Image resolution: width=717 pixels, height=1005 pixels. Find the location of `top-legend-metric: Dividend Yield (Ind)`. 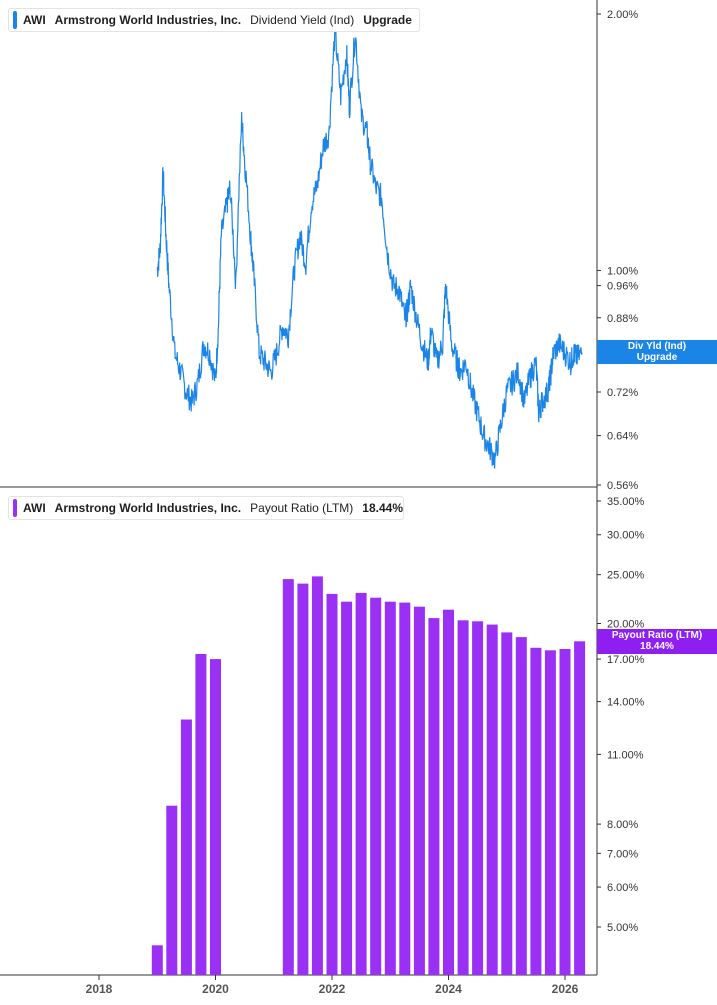

top-legend-metric: Dividend Yield (Ind) is located at coordinates (302, 20).